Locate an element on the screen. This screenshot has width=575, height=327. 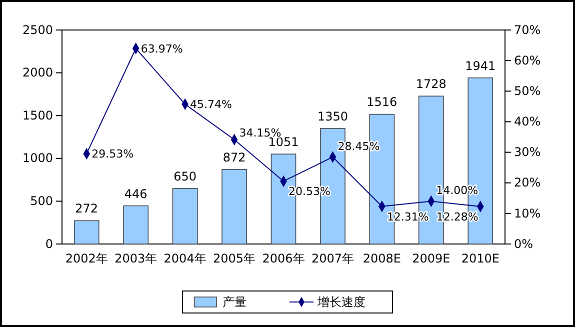
data-label: 1941 is located at coordinates (480, 65).